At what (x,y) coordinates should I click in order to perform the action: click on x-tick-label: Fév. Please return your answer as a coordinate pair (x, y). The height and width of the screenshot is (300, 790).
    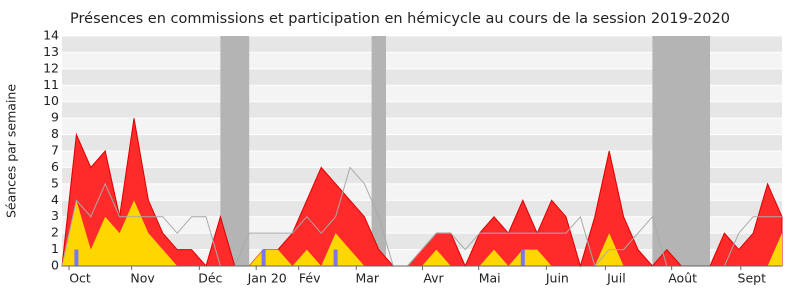
    Looking at the image, I should click on (310, 278).